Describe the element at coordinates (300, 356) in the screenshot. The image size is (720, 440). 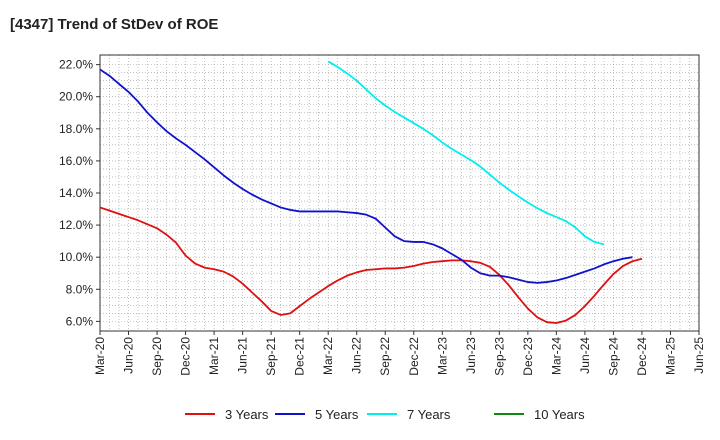
I see `x-tick-label: Dec-21` at that location.